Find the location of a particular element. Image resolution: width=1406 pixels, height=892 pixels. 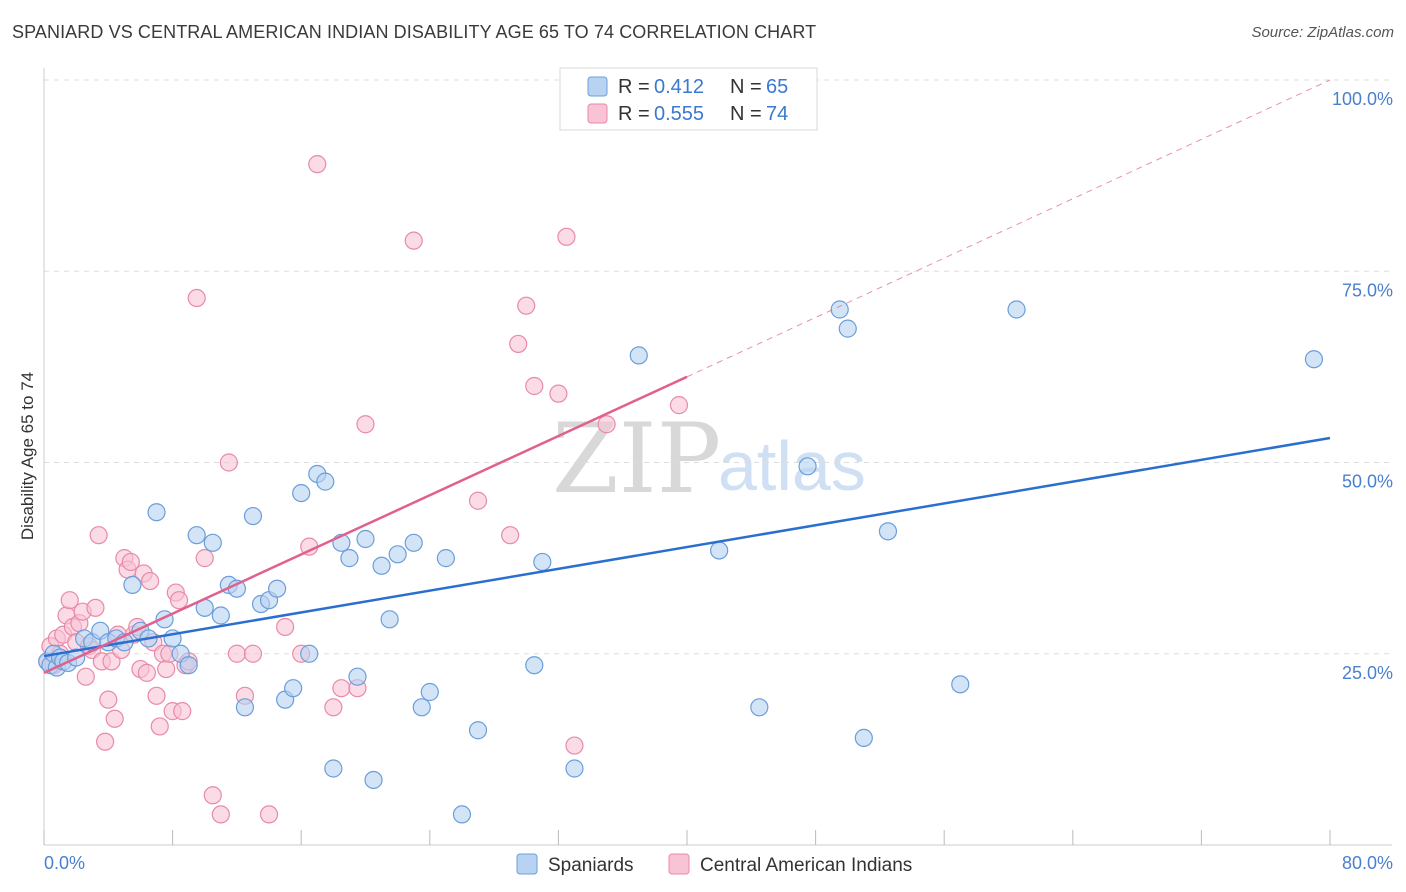

y-axis-title: Disability Age 65 to 74 is located at coordinates (27, 456).